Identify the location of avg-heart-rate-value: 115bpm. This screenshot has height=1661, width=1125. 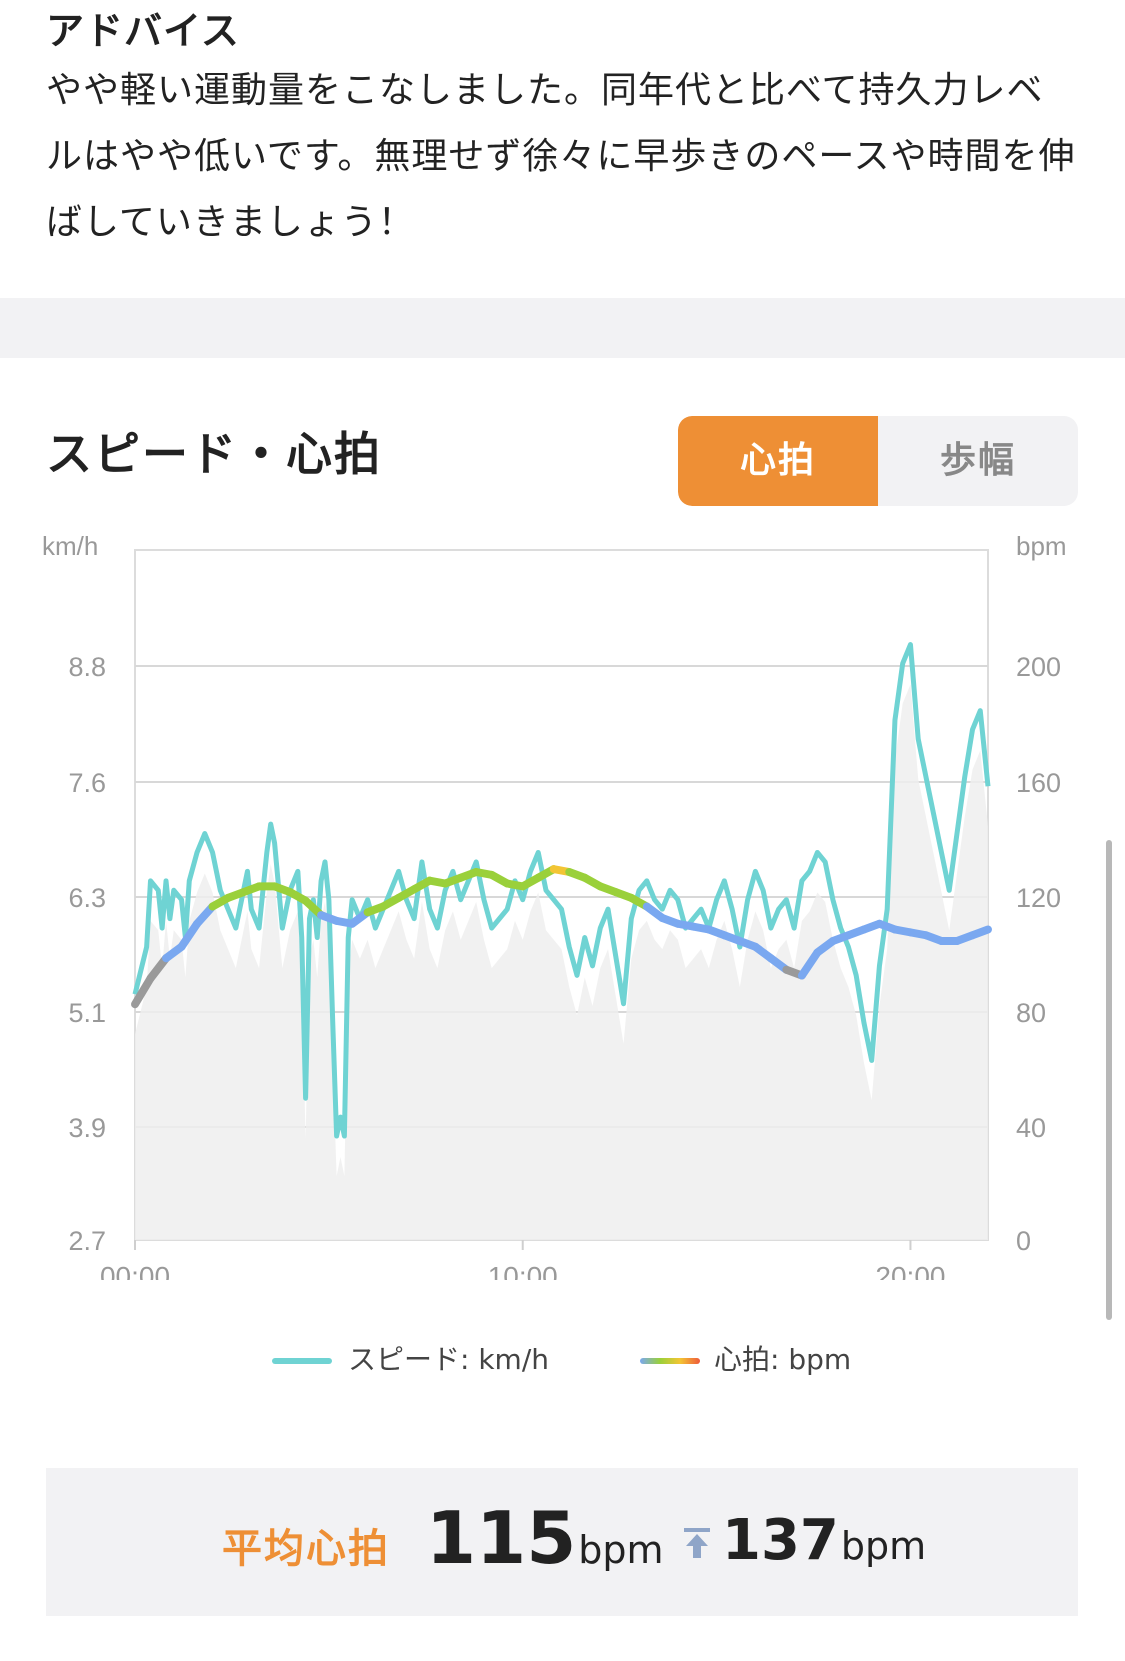
(545, 1538).